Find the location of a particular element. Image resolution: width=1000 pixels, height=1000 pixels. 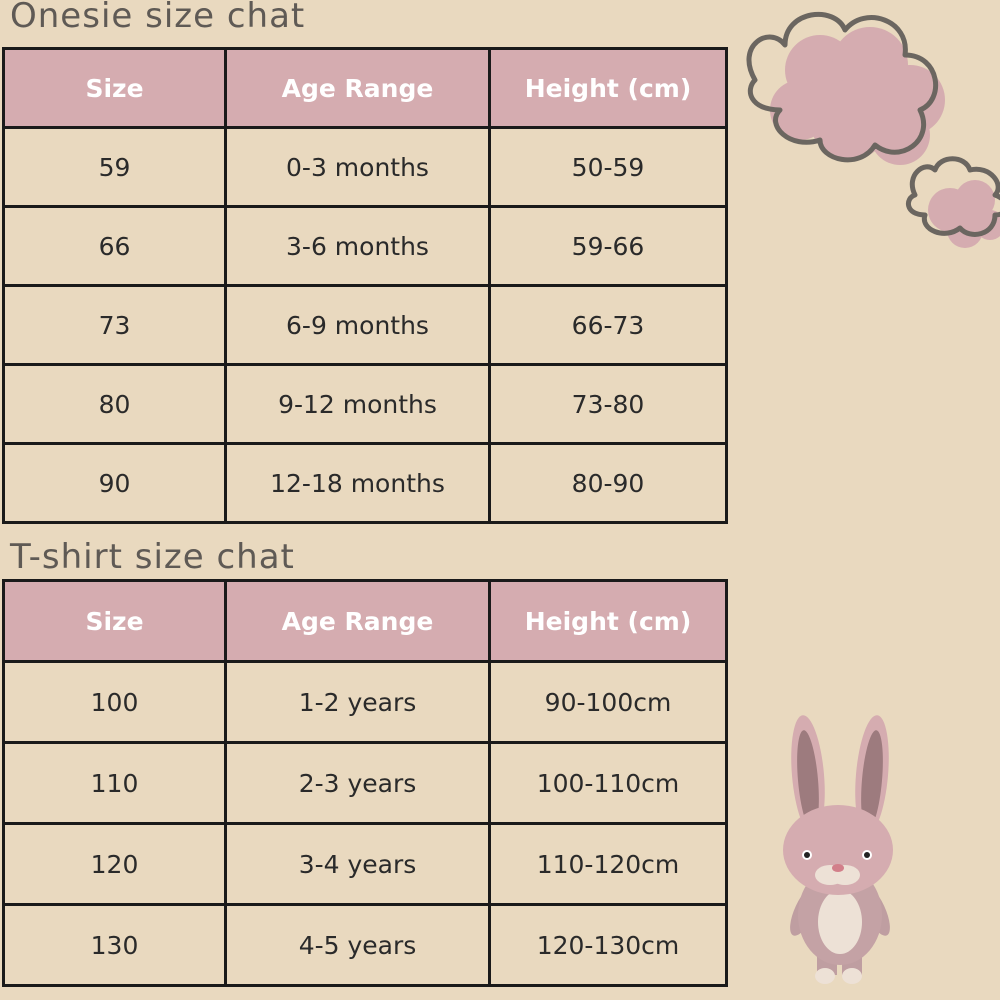

cell-age: 3-4 years is located at coordinates (357, 864).